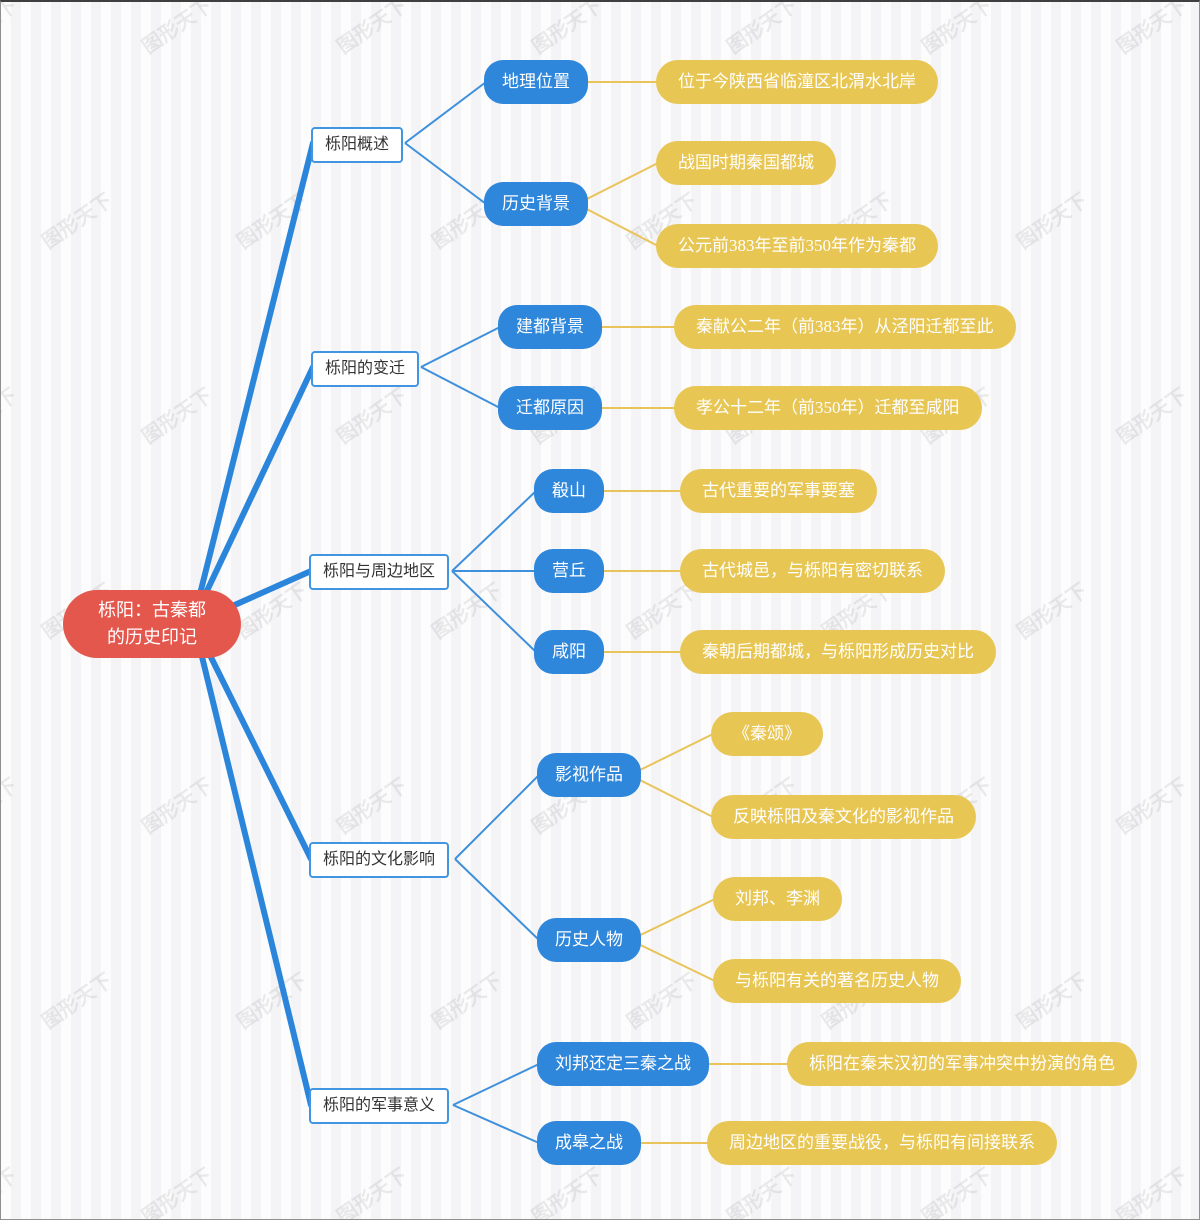 Image resolution: width=1200 pixels, height=1220 pixels. What do you see at coordinates (253, 743) in the screenshot?
I see `connector-root-branch4` at bounding box center [253, 743].